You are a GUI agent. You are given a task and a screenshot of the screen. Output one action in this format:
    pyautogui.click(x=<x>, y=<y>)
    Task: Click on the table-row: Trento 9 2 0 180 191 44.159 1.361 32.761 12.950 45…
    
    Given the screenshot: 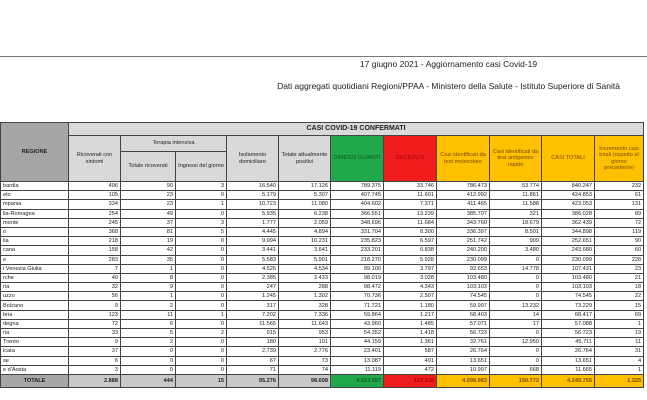 What is the action you would take?
    pyautogui.click(x=322, y=342)
    